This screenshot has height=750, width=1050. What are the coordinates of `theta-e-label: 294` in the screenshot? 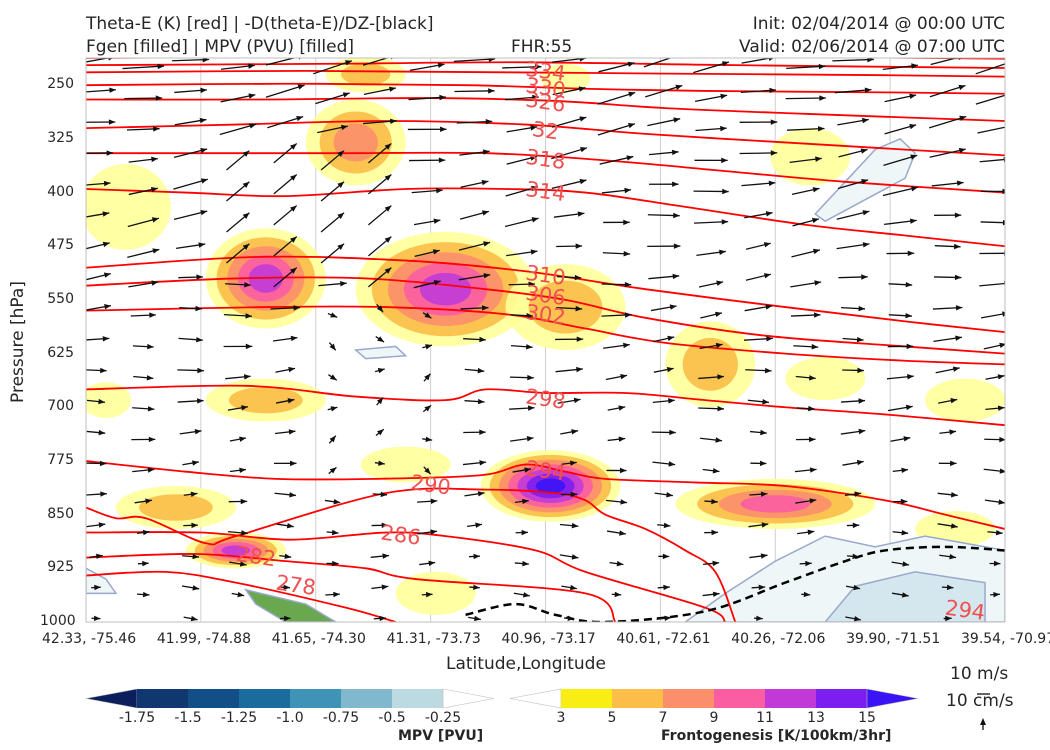 It's located at (545, 470).